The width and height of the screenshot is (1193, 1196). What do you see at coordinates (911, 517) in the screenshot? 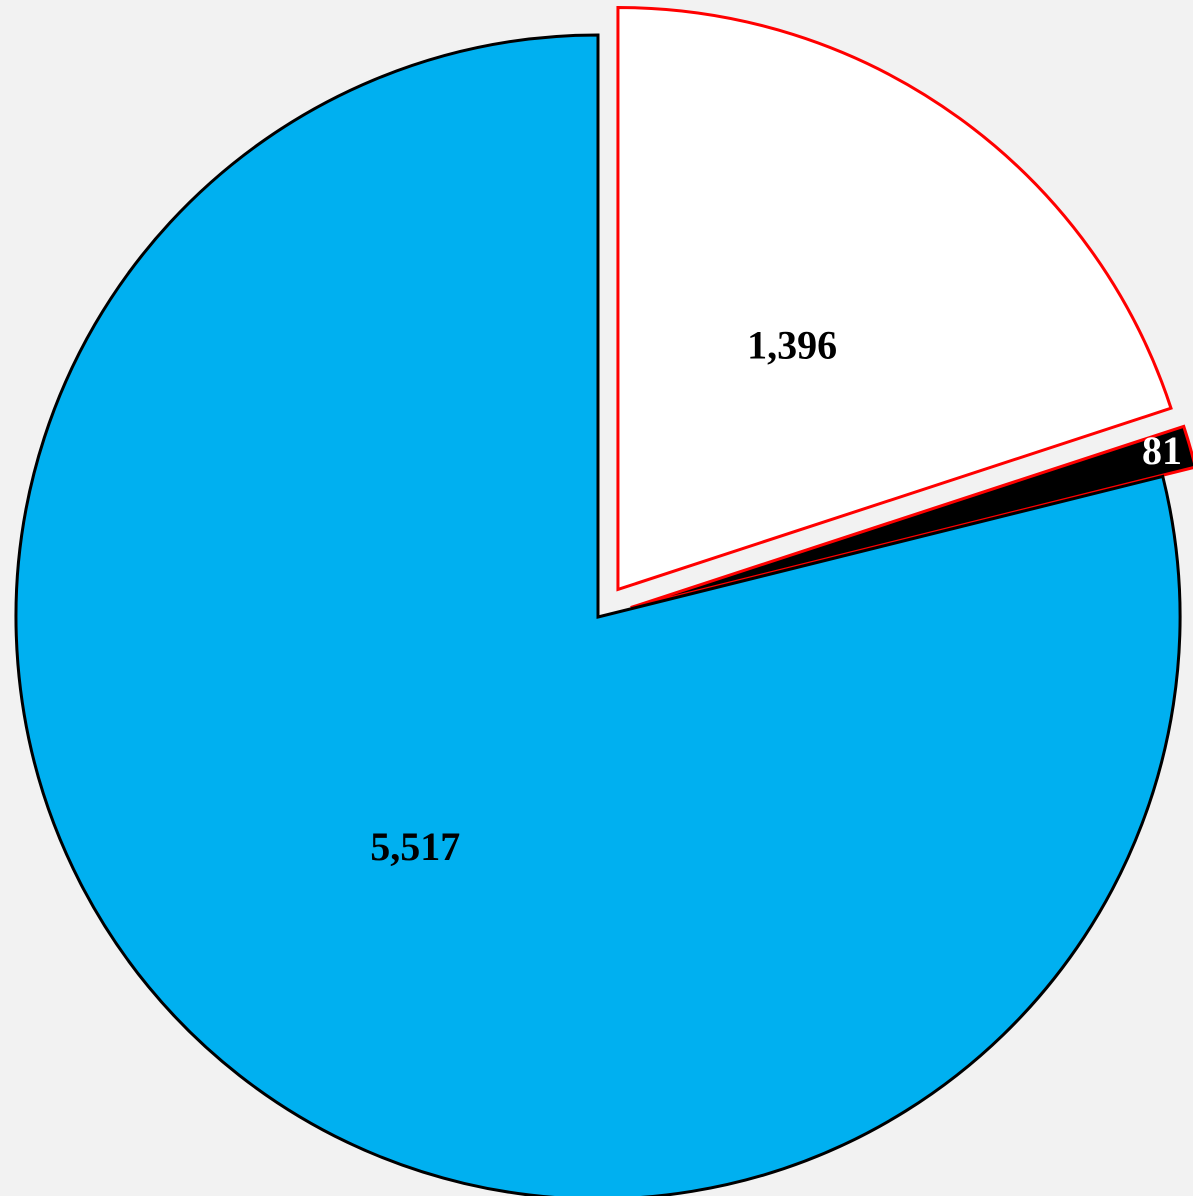
I see `pie-slice` at bounding box center [911, 517].